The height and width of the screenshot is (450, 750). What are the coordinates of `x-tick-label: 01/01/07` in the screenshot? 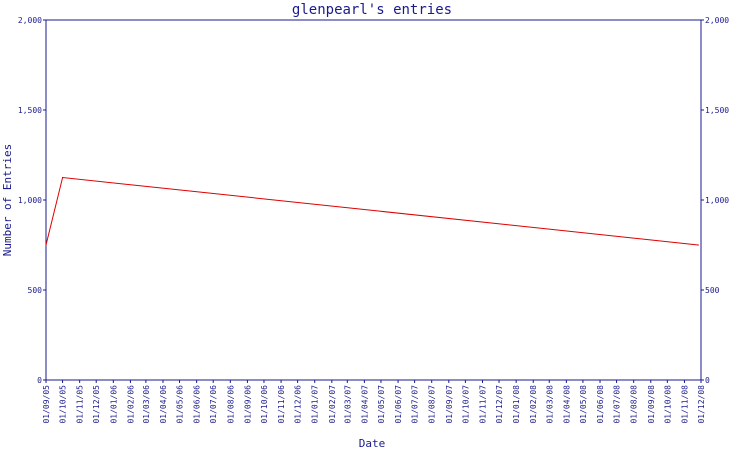 It's located at (315, 404).